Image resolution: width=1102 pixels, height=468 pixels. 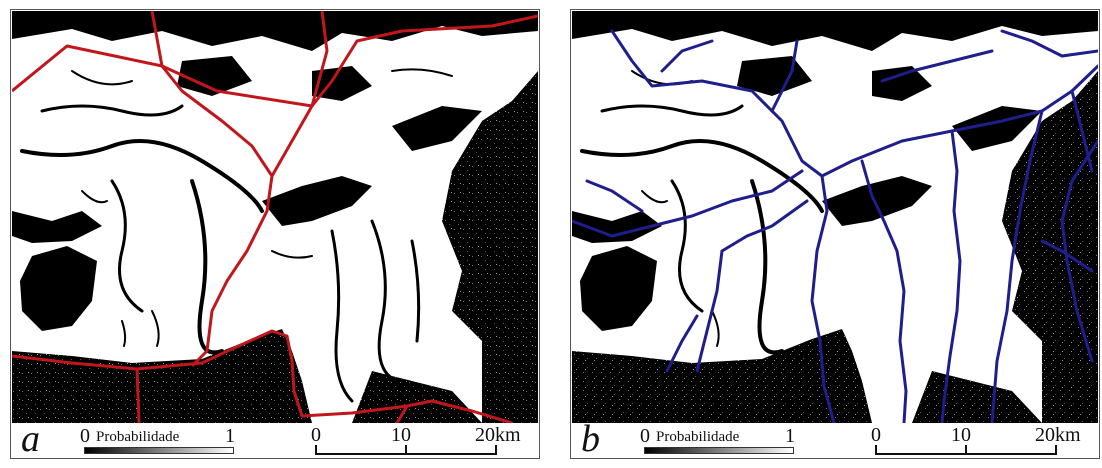 What do you see at coordinates (835, 439) in the screenshot?
I see `legend-row-b: b 0 Probabilidade 1 0 10 20km` at bounding box center [835, 439].